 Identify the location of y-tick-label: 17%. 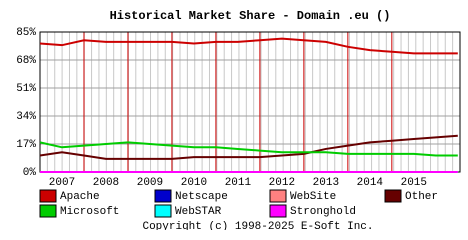
(26, 145).